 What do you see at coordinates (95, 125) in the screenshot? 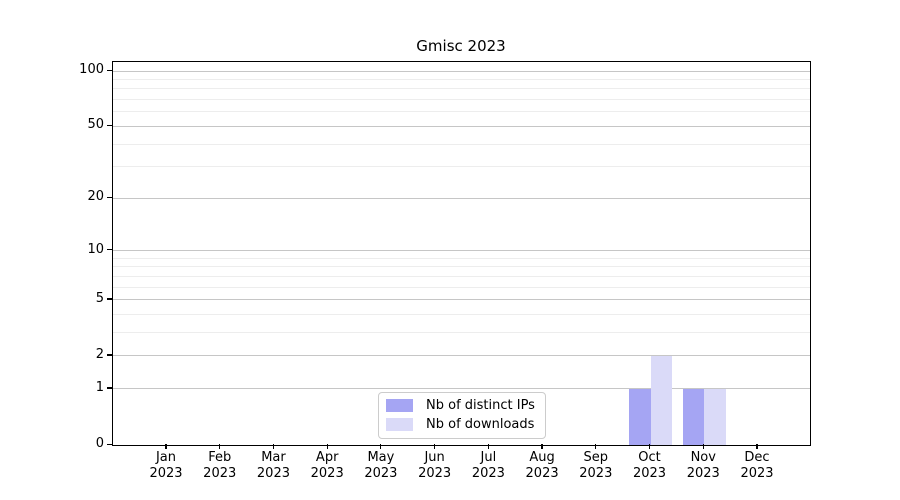
I see `y-tick-label: 50` at bounding box center [95, 125].